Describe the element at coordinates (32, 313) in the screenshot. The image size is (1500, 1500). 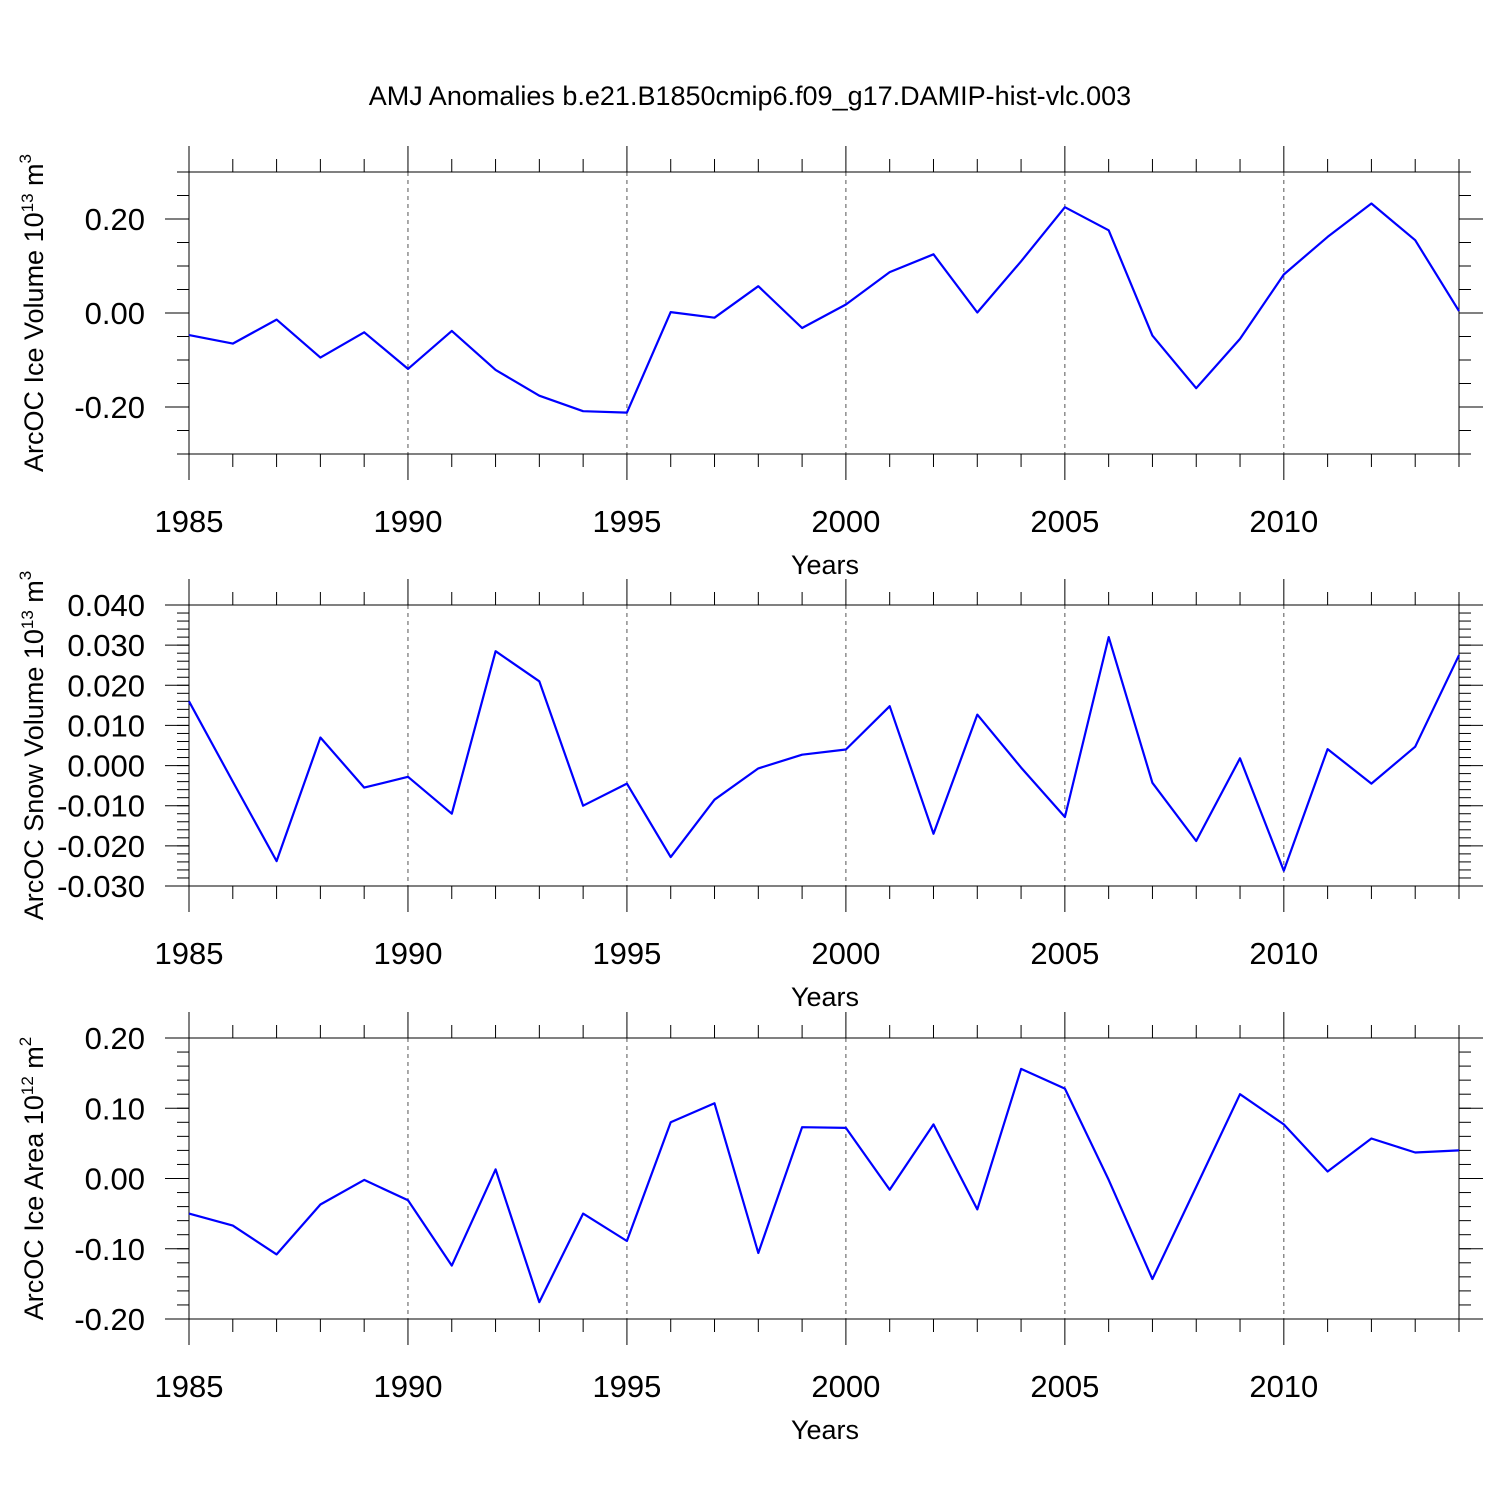
I see `y-axis-title: ArcOC Ice Volume 1013 m3` at that location.